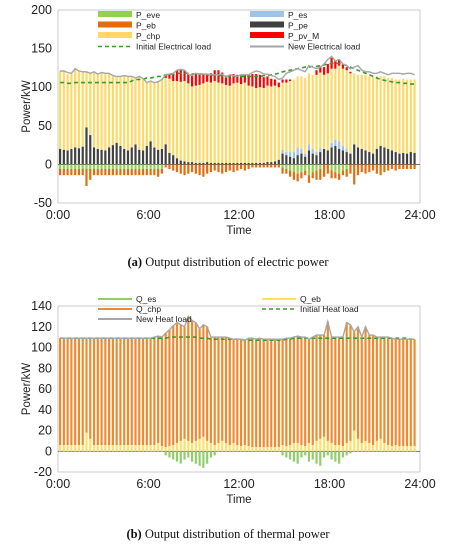  Describe the element at coordinates (148, 484) in the screenshot. I see `x-tick-label: 6:00` at that location.